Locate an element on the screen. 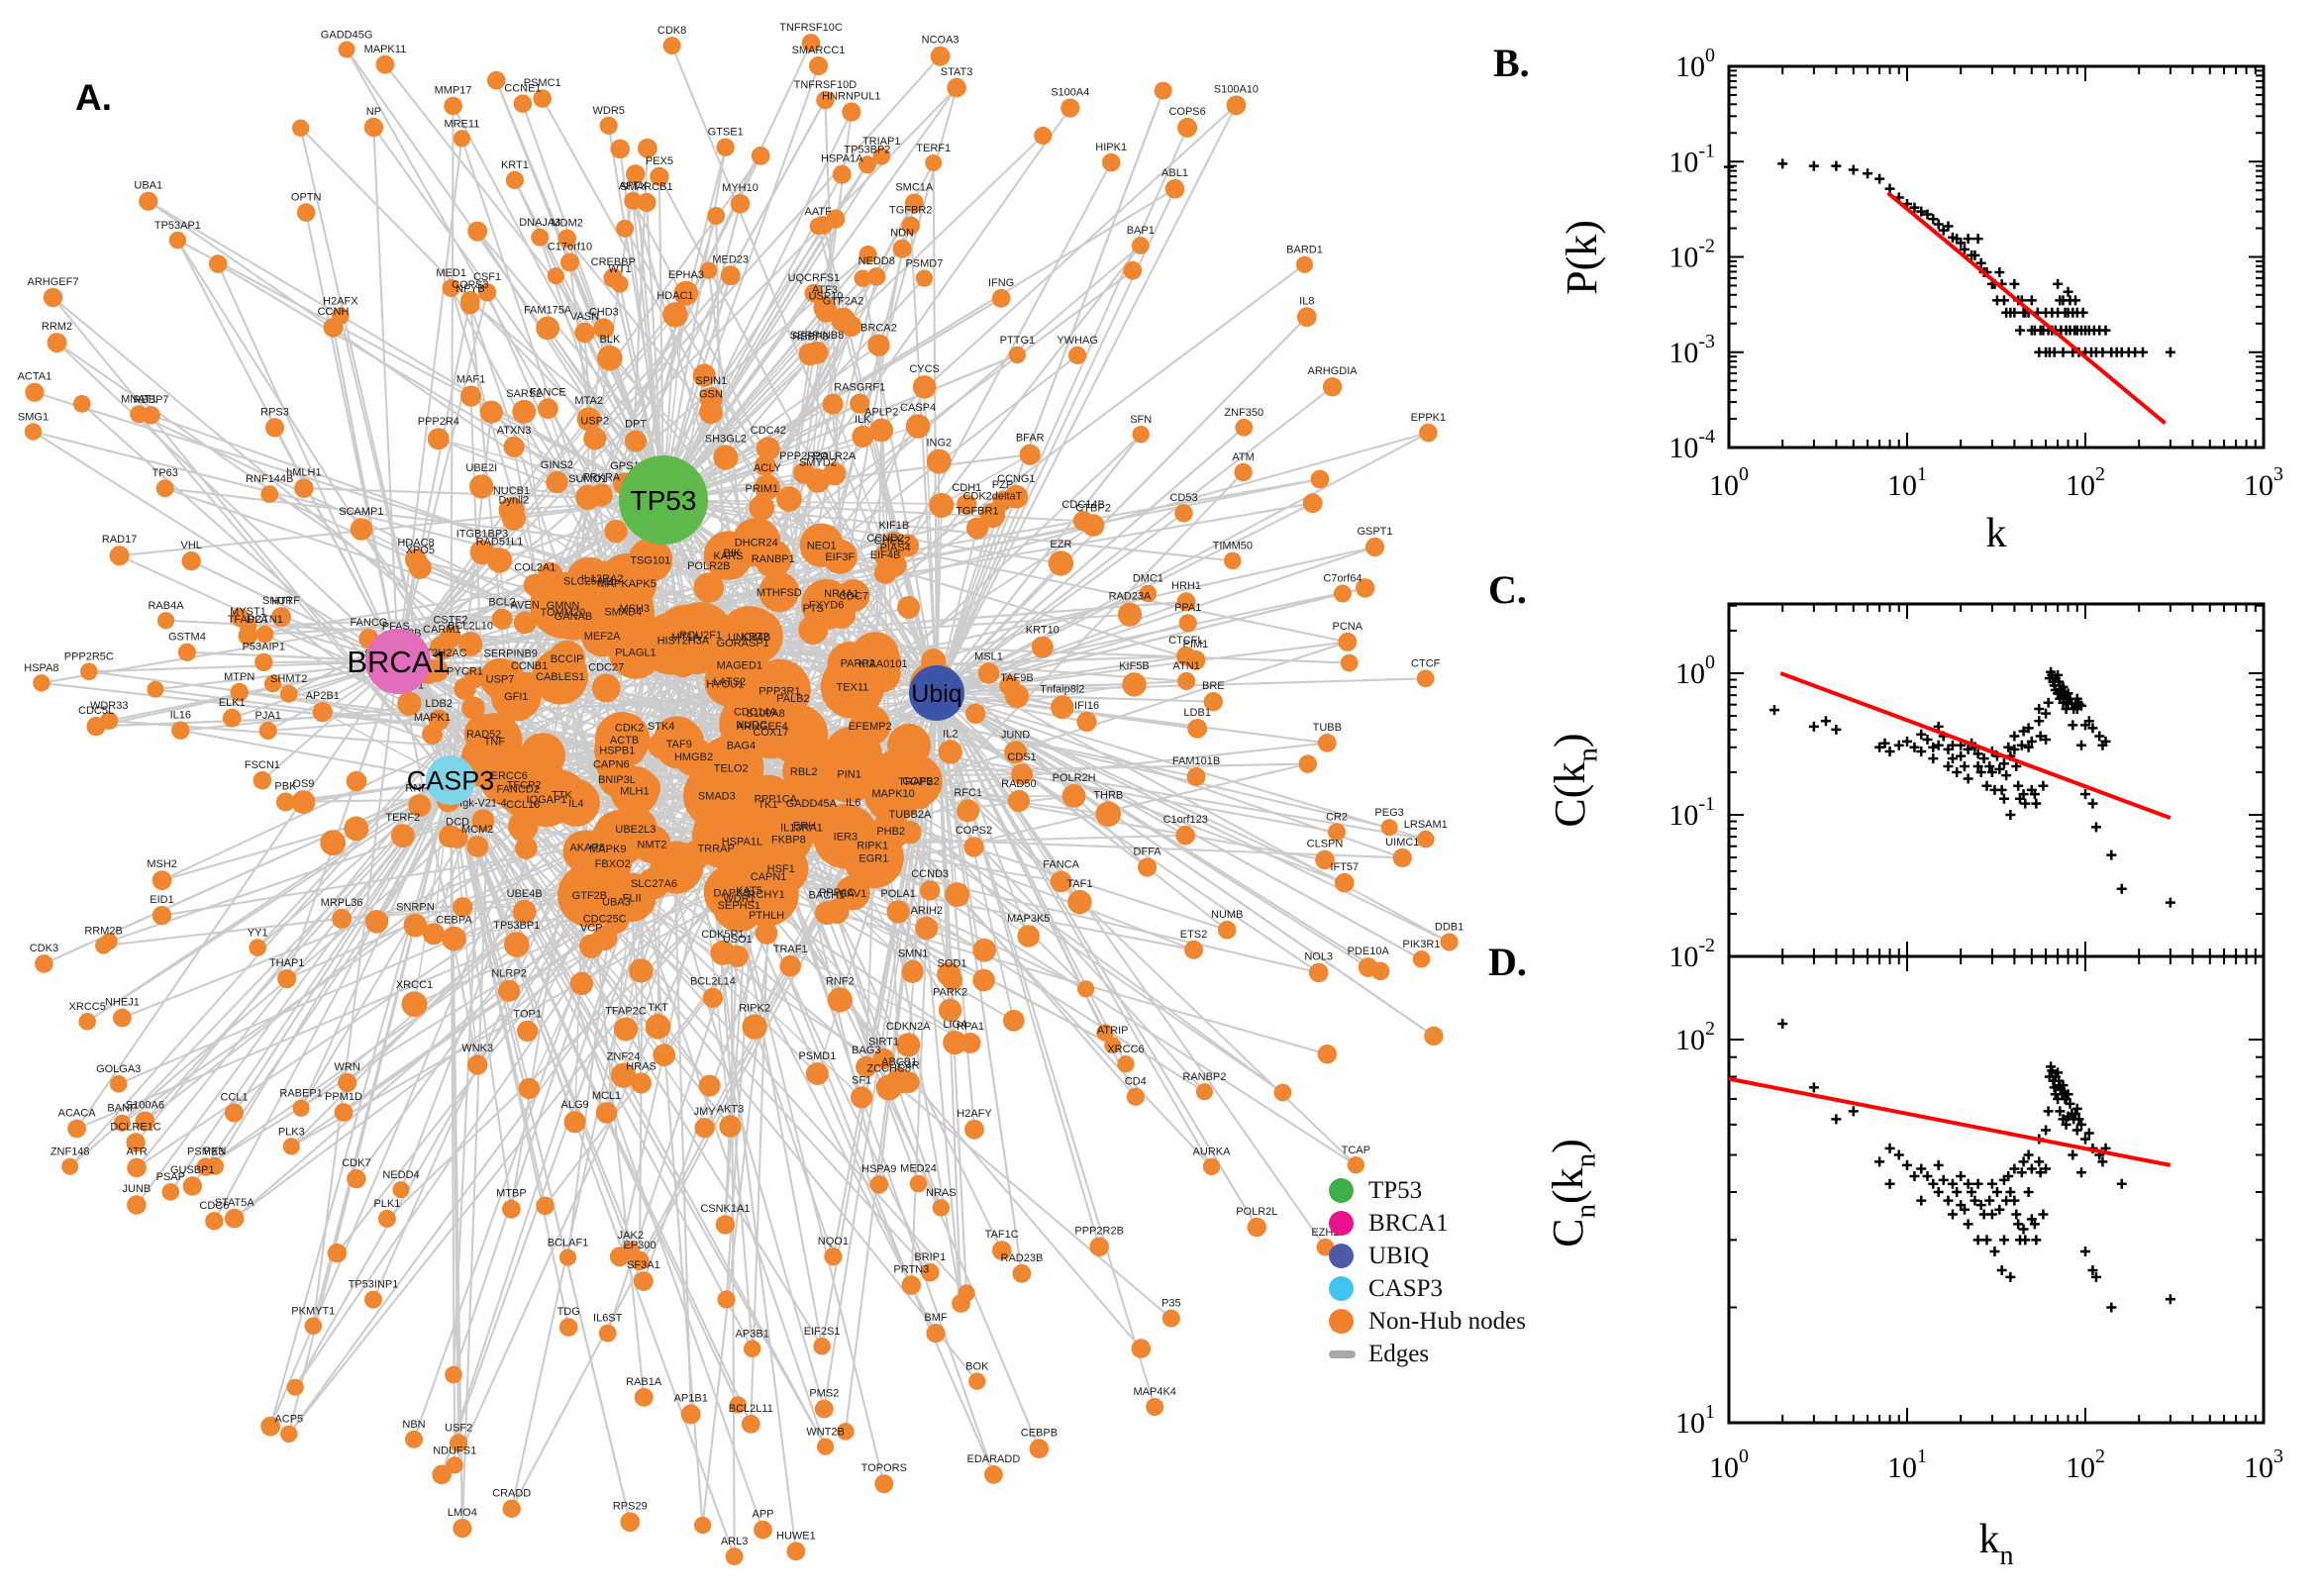 This screenshot has width=2323, height=1596. gene-label: CDKN2A is located at coordinates (909, 1027).